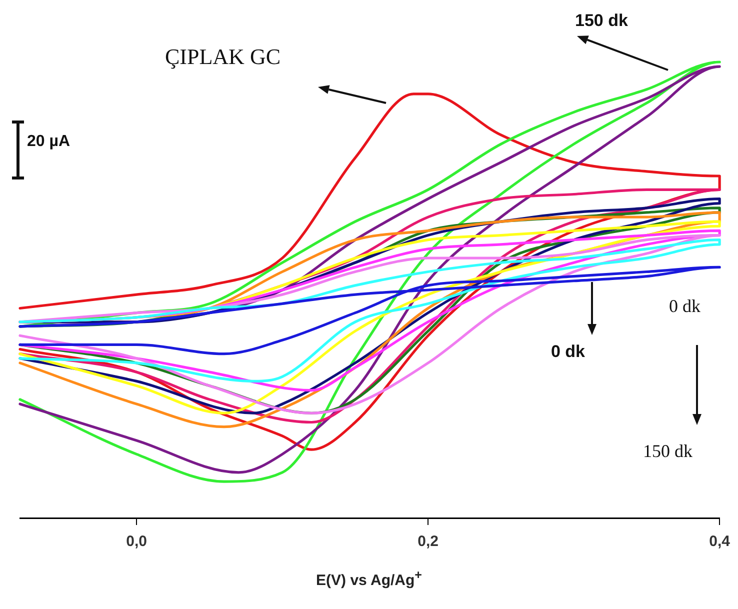 This screenshot has height=609, width=738. What do you see at coordinates (720, 541) in the screenshot?
I see `x-tick-label: 0,4` at bounding box center [720, 541].